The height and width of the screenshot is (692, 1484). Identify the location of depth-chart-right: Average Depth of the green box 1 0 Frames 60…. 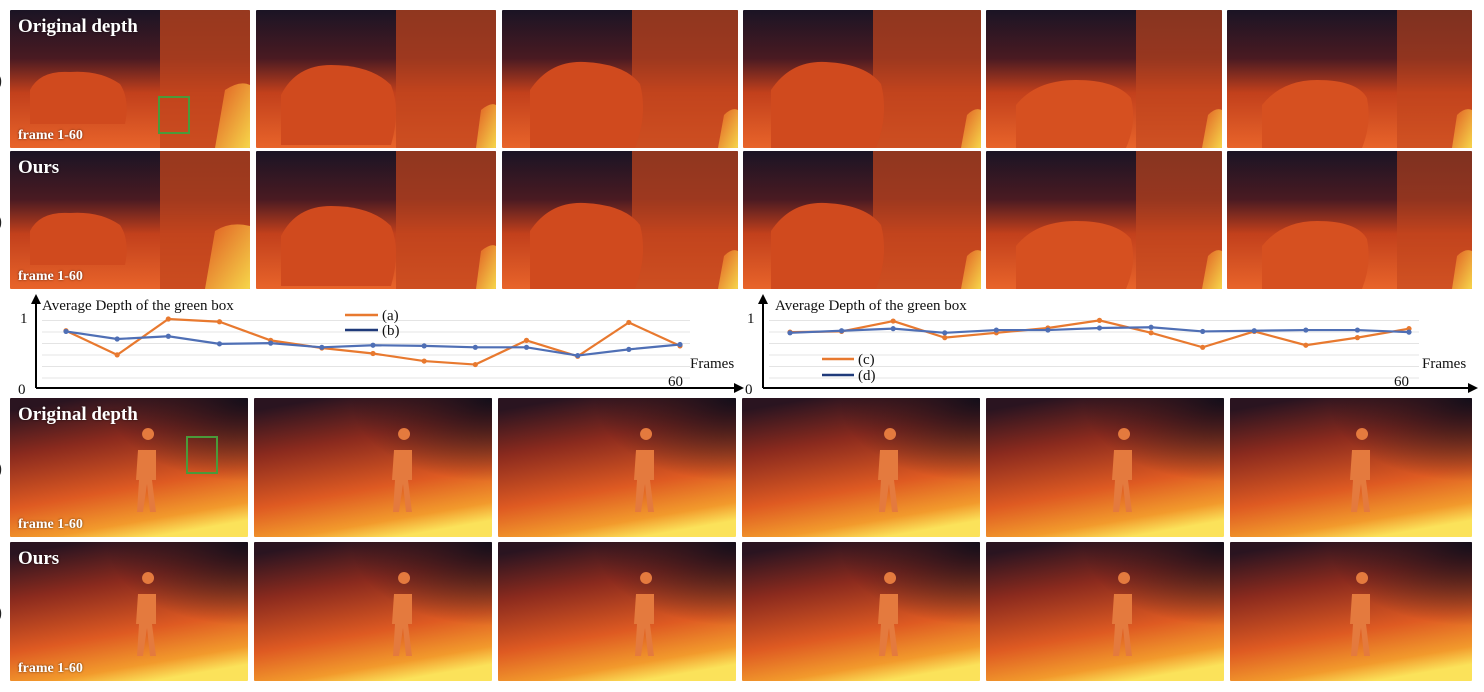
(1113, 347).